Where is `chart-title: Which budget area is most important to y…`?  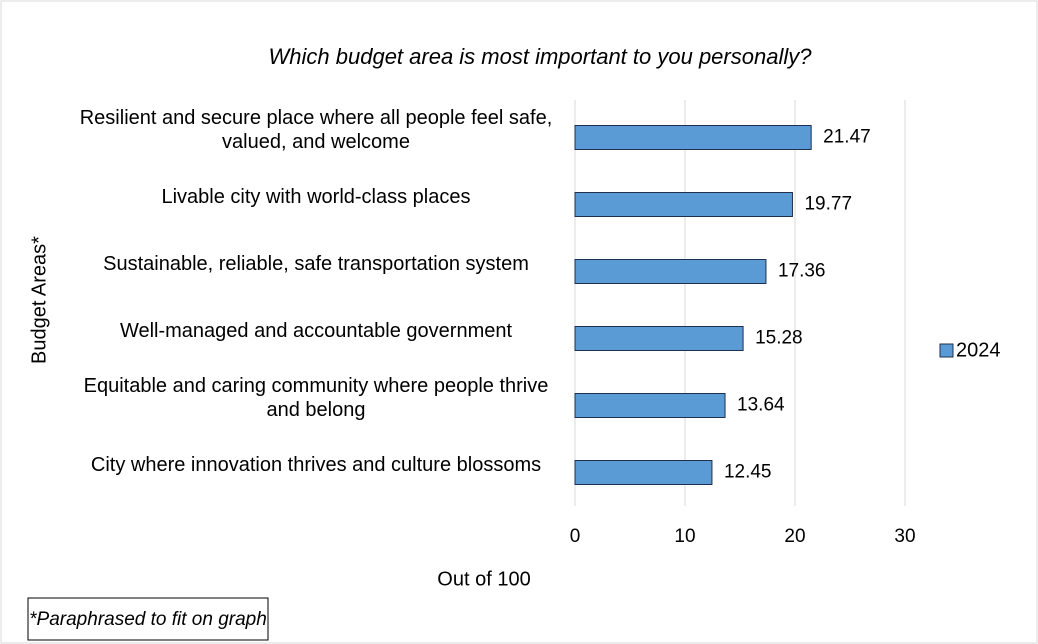 chart-title: Which budget area is most important to y… is located at coordinates (541, 56).